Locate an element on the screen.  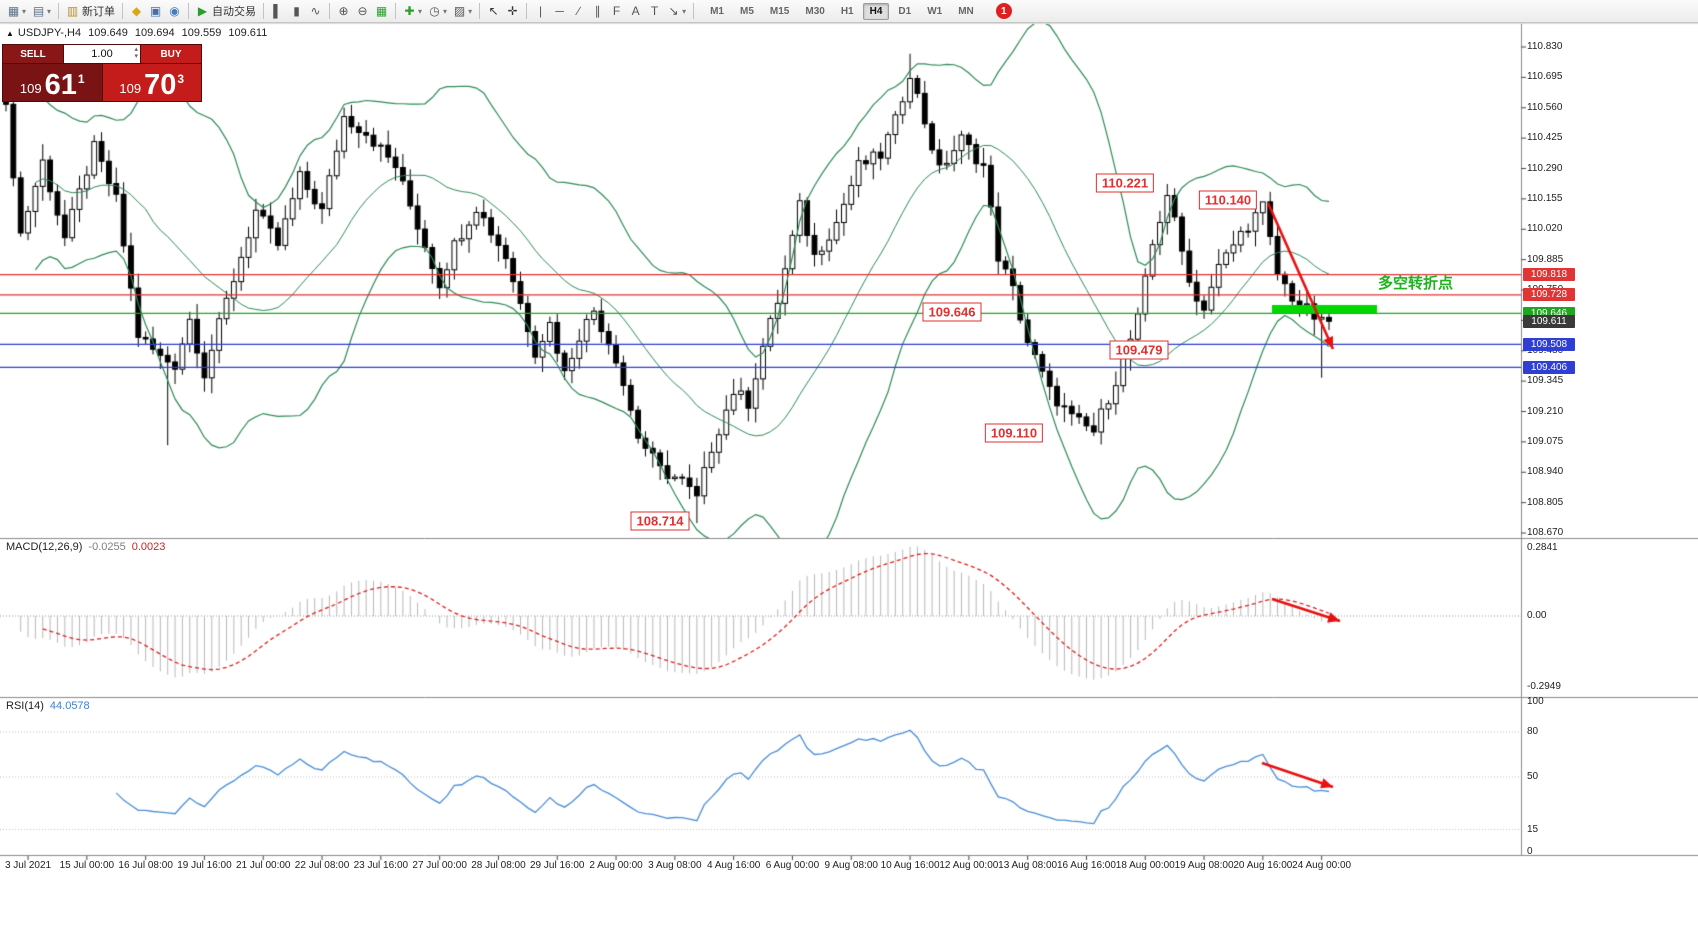
timeframe-m5: M5 is located at coordinates (747, 11).